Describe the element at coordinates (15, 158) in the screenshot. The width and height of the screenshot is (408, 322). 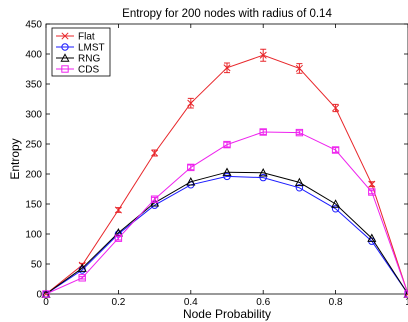
I see `y-axis-label: Entropy` at that location.